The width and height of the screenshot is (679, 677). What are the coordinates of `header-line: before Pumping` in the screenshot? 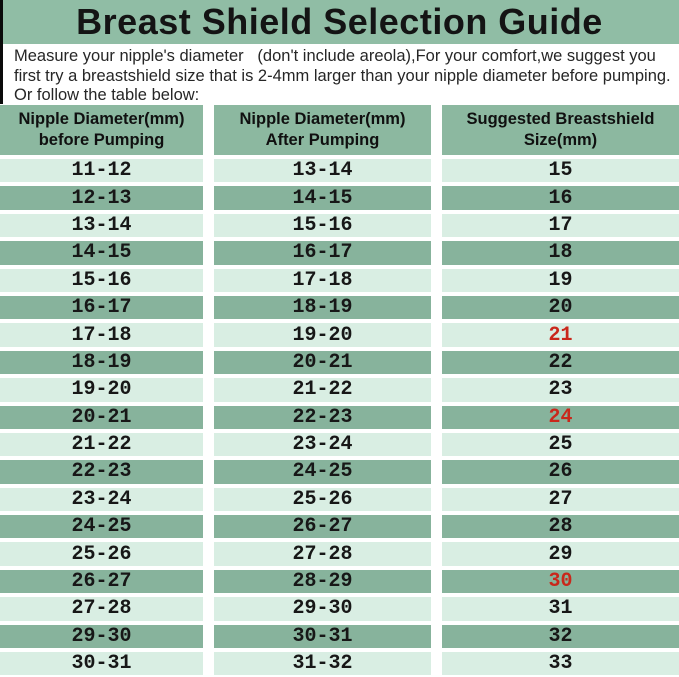 It's located at (101, 140).